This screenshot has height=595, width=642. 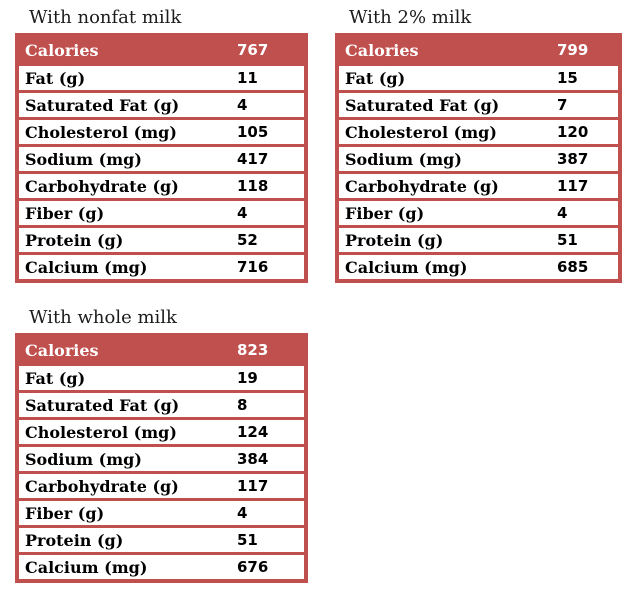 I want to click on row-value: 120, so click(x=573, y=132).